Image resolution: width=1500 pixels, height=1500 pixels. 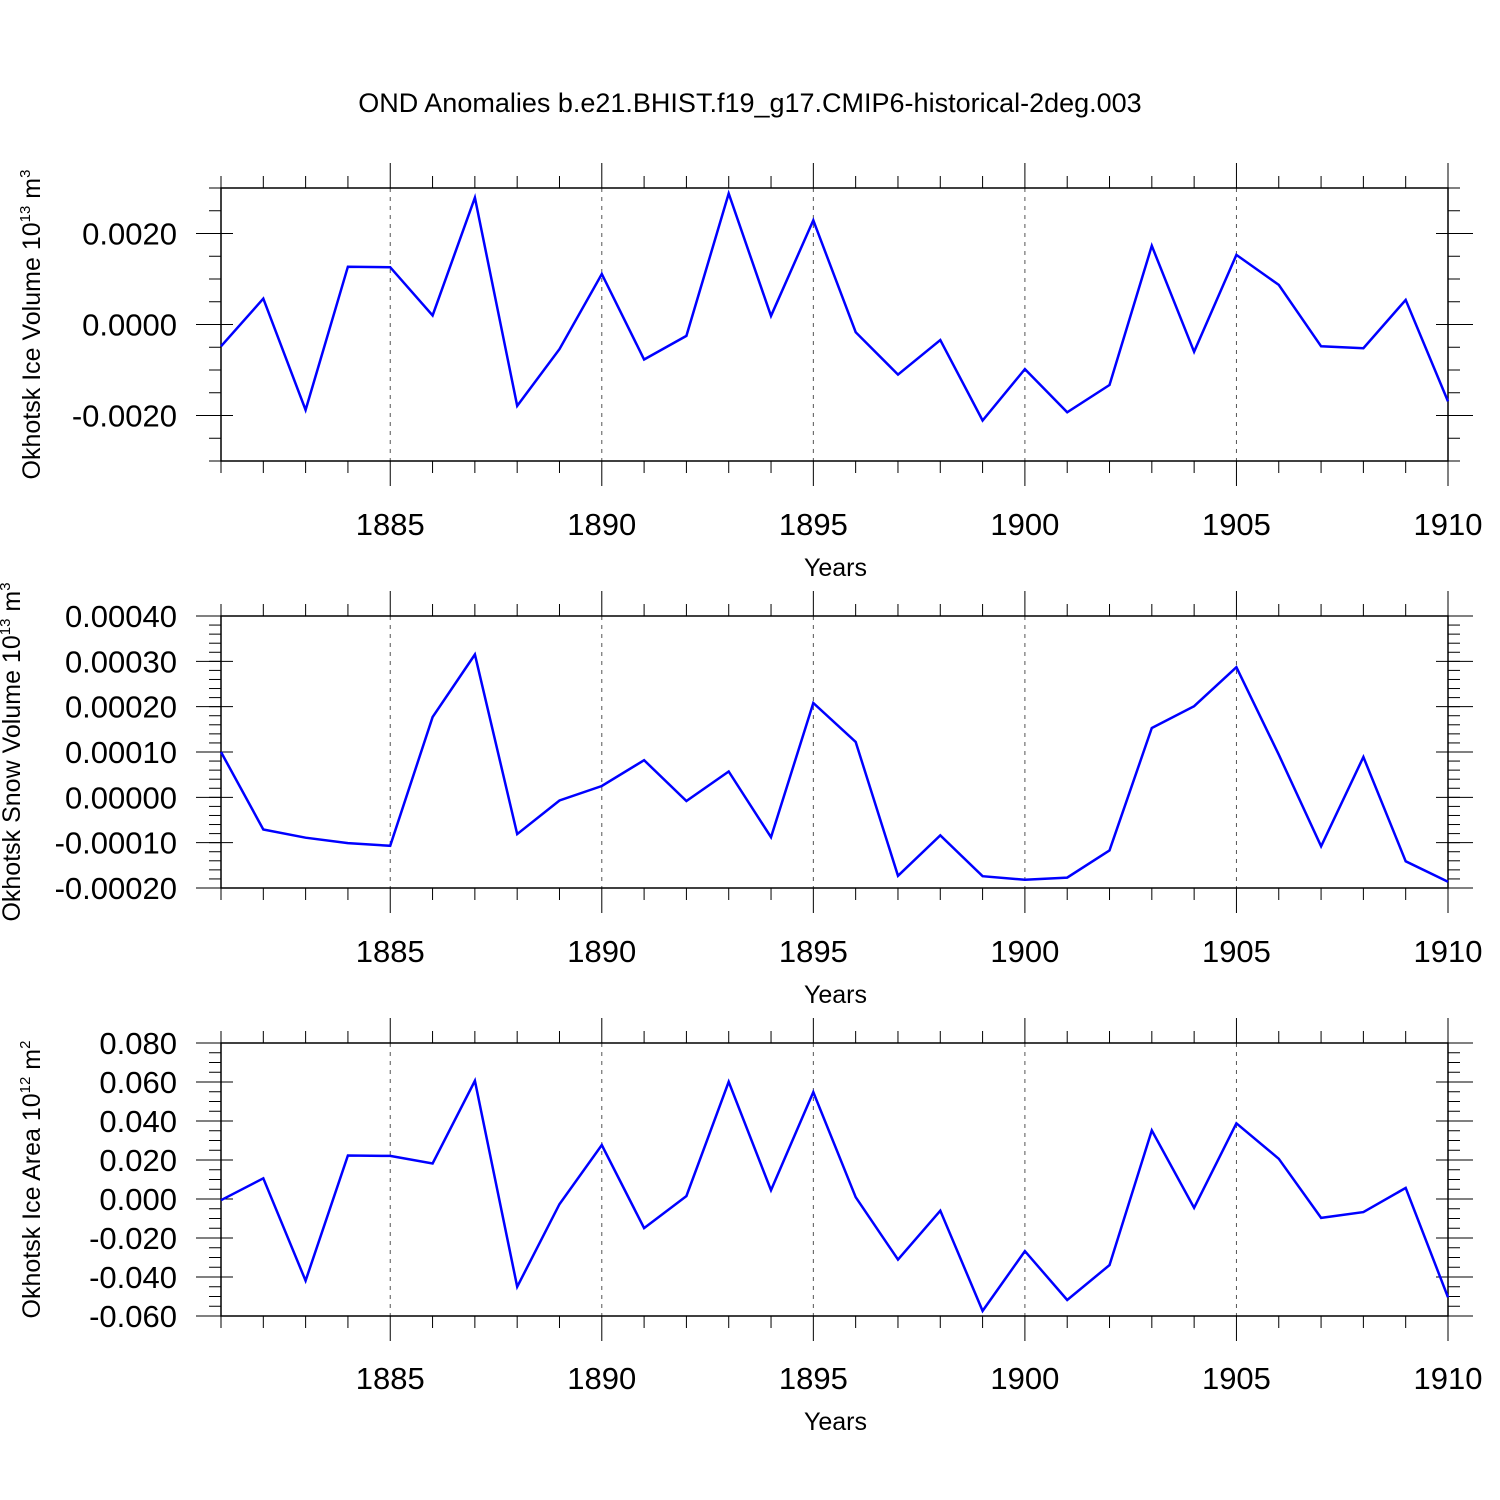 I want to click on y-axis-label-exponent: 12, so click(x=25, y=1085).